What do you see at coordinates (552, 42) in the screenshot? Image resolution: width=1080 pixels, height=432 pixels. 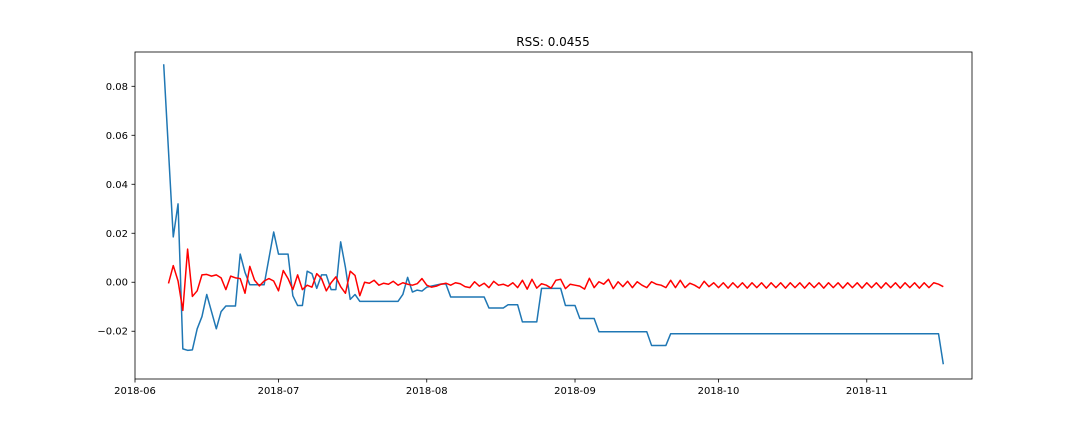 I see `chart-title: RSS: 0.0455` at bounding box center [552, 42].